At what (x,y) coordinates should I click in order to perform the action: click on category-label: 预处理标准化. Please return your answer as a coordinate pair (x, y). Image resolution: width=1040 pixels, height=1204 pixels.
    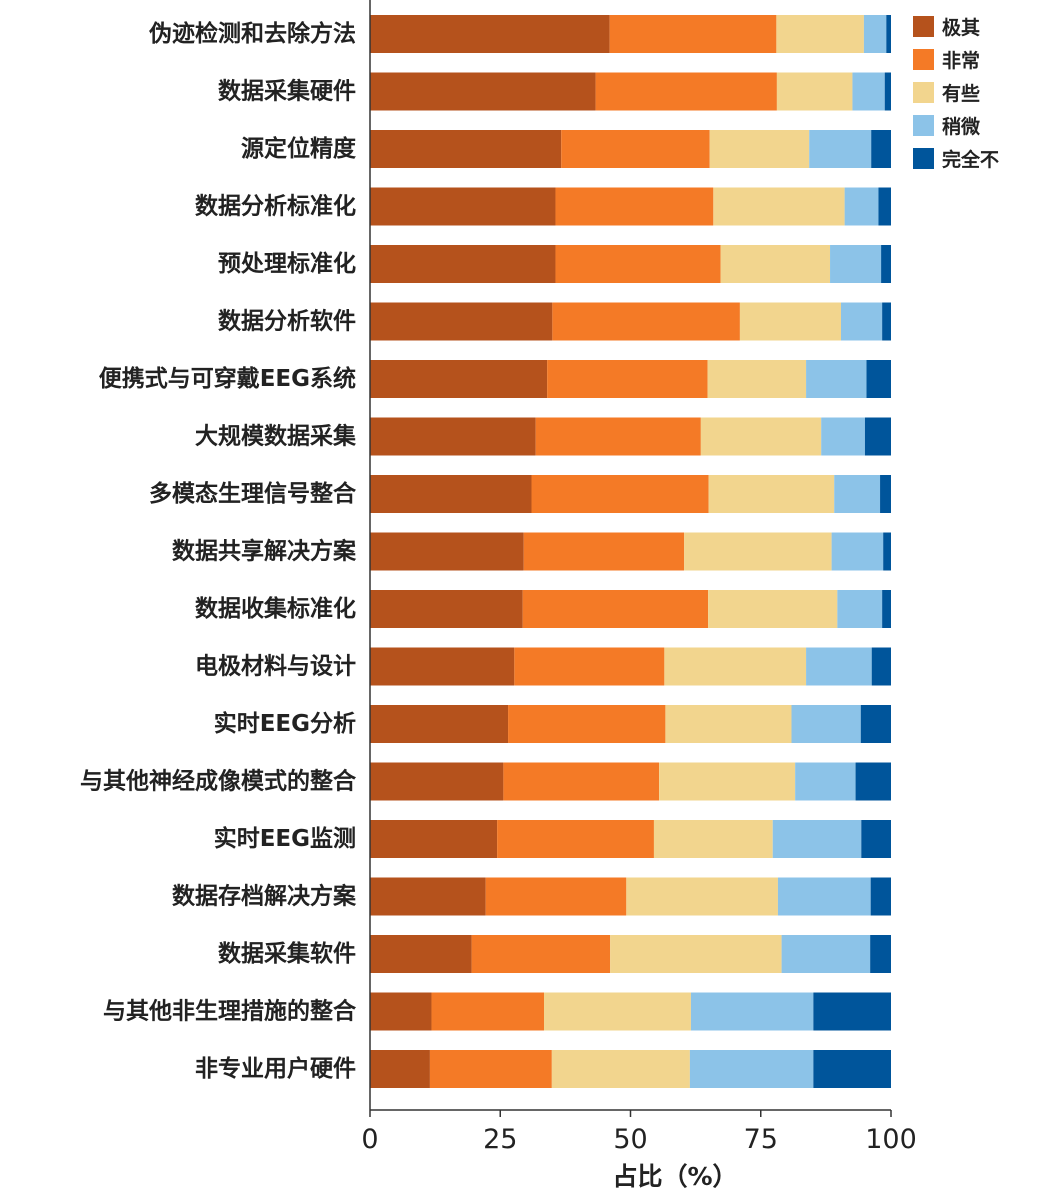
    Looking at the image, I should click on (287, 263).